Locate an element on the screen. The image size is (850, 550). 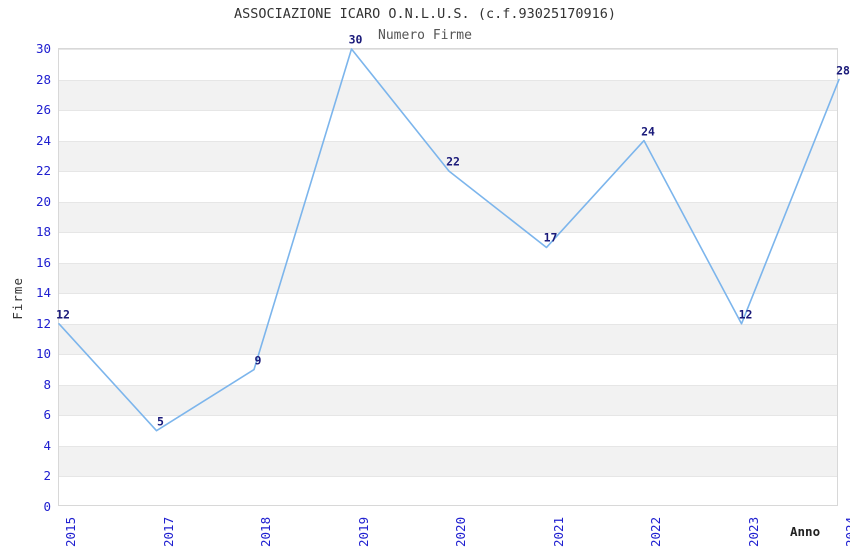
y-tick-label: 12 is located at coordinates (43, 323).